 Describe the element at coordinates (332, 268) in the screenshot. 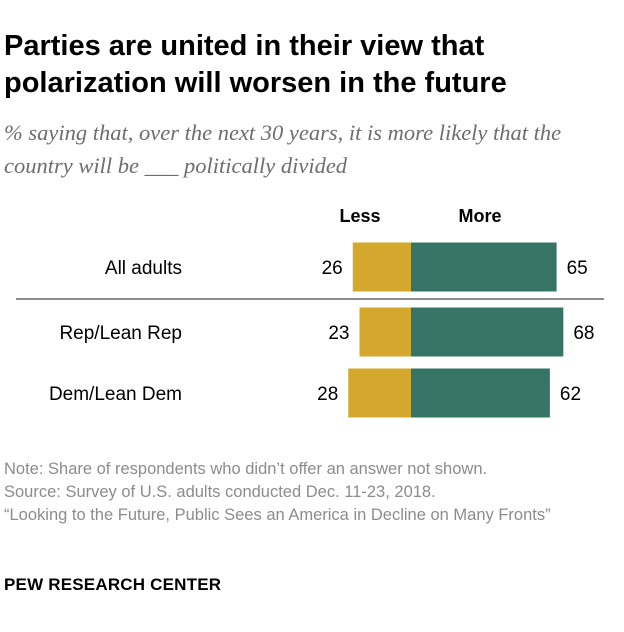

I see `value-label-less: 26` at that location.